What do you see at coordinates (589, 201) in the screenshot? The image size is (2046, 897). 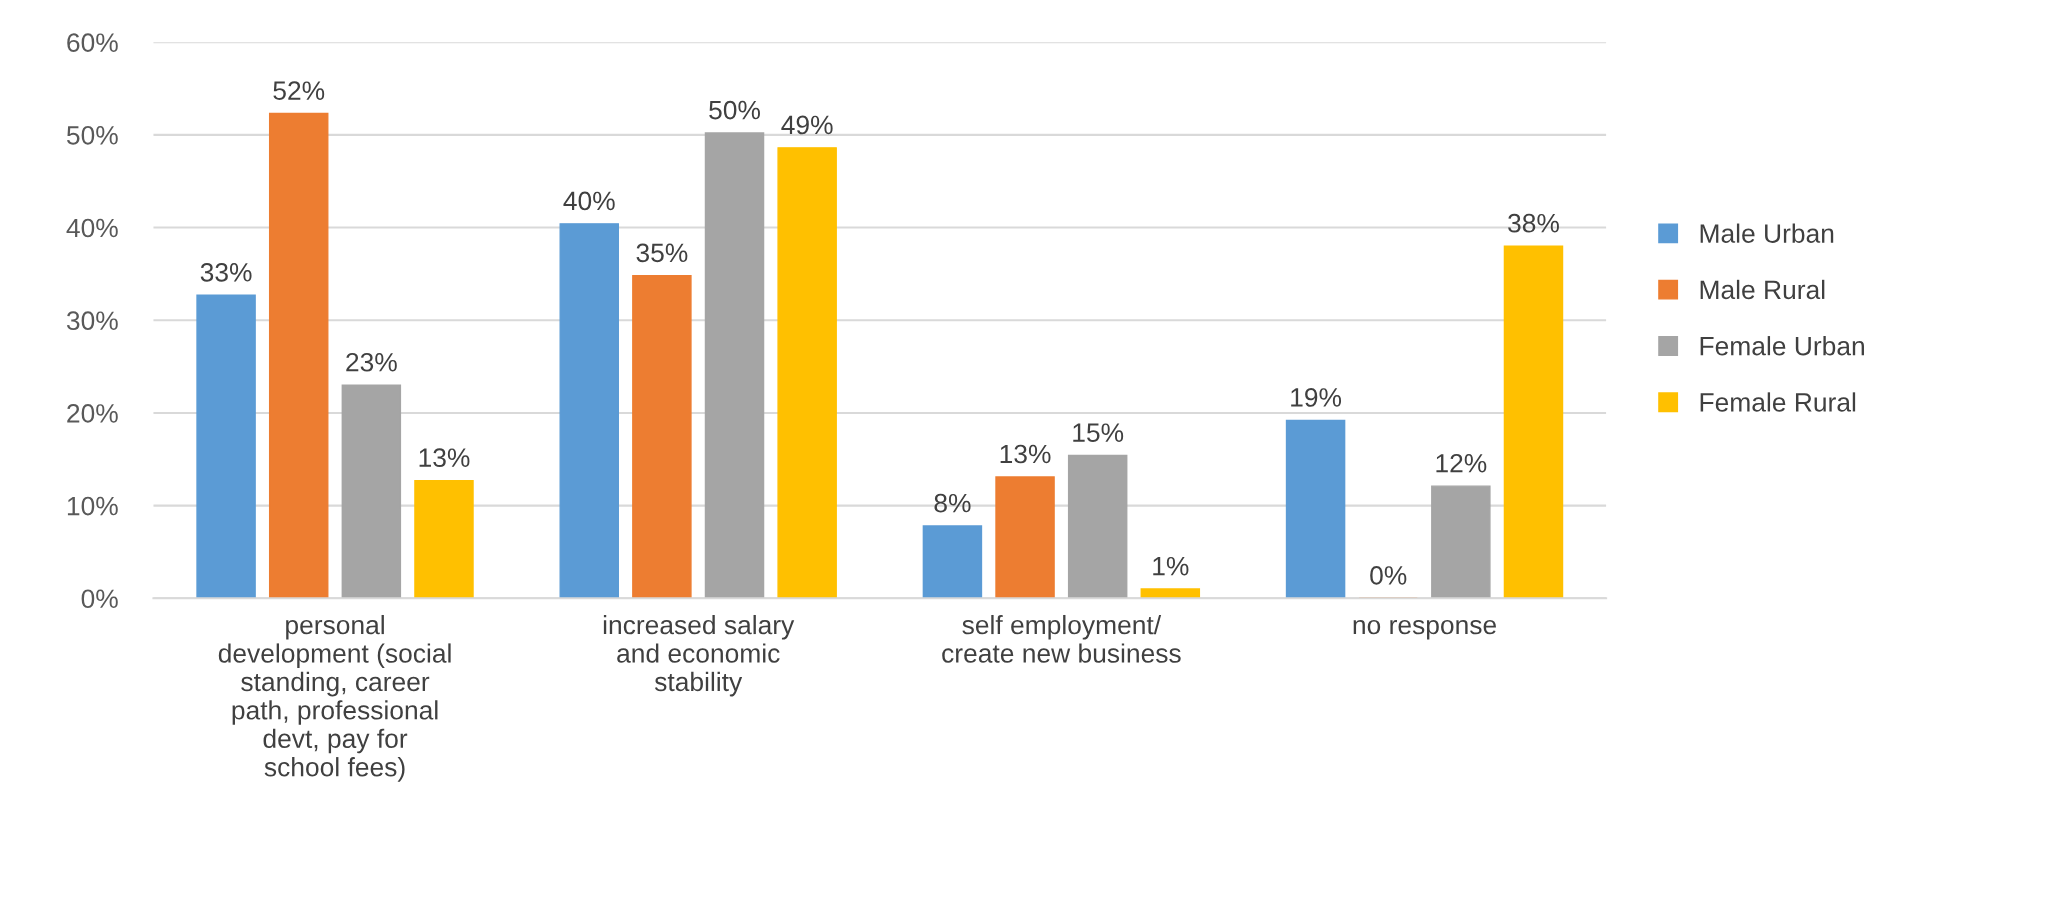 I see `data-label: 40%` at bounding box center [589, 201].